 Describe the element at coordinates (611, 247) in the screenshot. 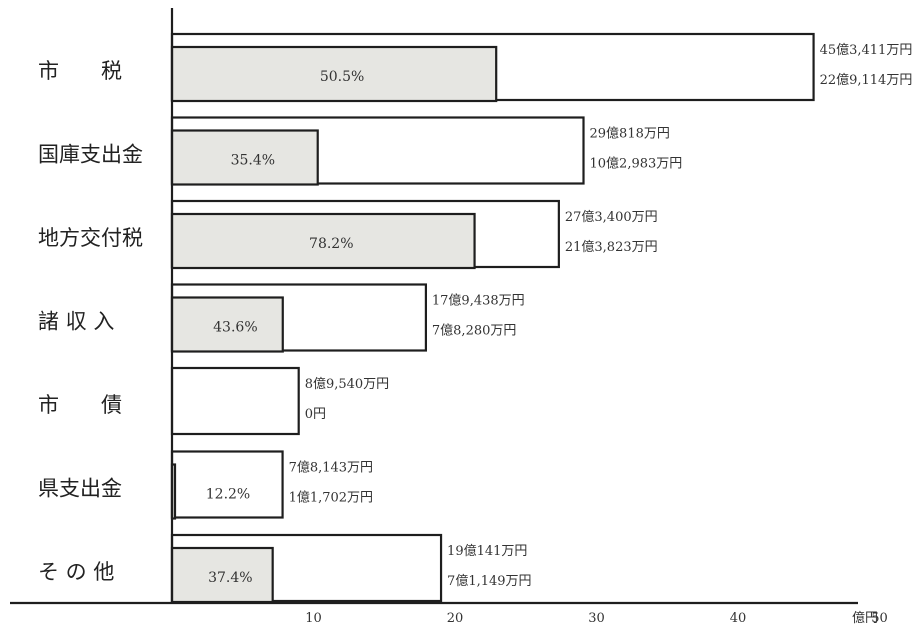

I see `value-label-portion: 21億3,823万円` at that location.